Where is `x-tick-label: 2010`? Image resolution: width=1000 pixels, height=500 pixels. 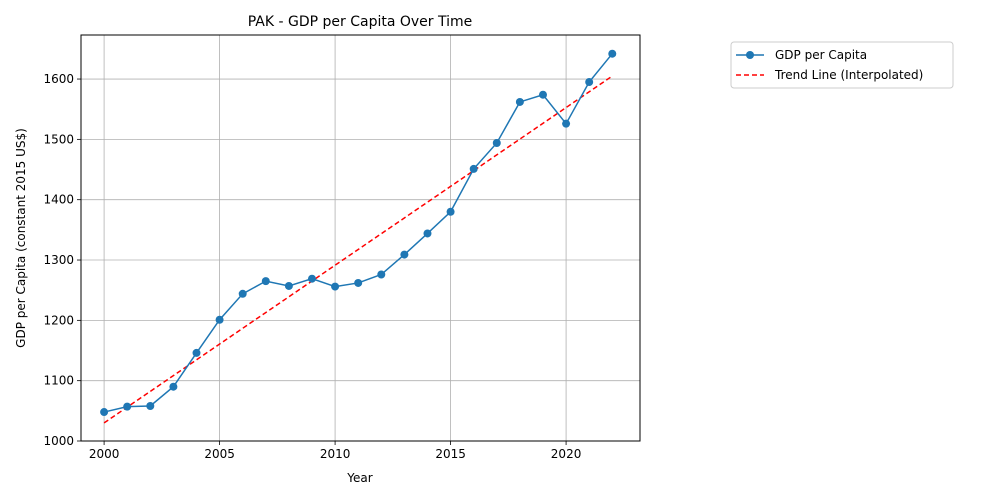
x-tick-label: 2010 is located at coordinates (335, 454).